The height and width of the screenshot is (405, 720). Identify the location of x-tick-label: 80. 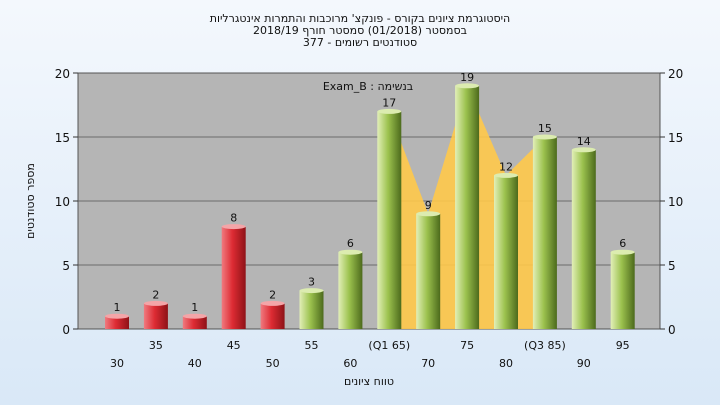
(506, 363).